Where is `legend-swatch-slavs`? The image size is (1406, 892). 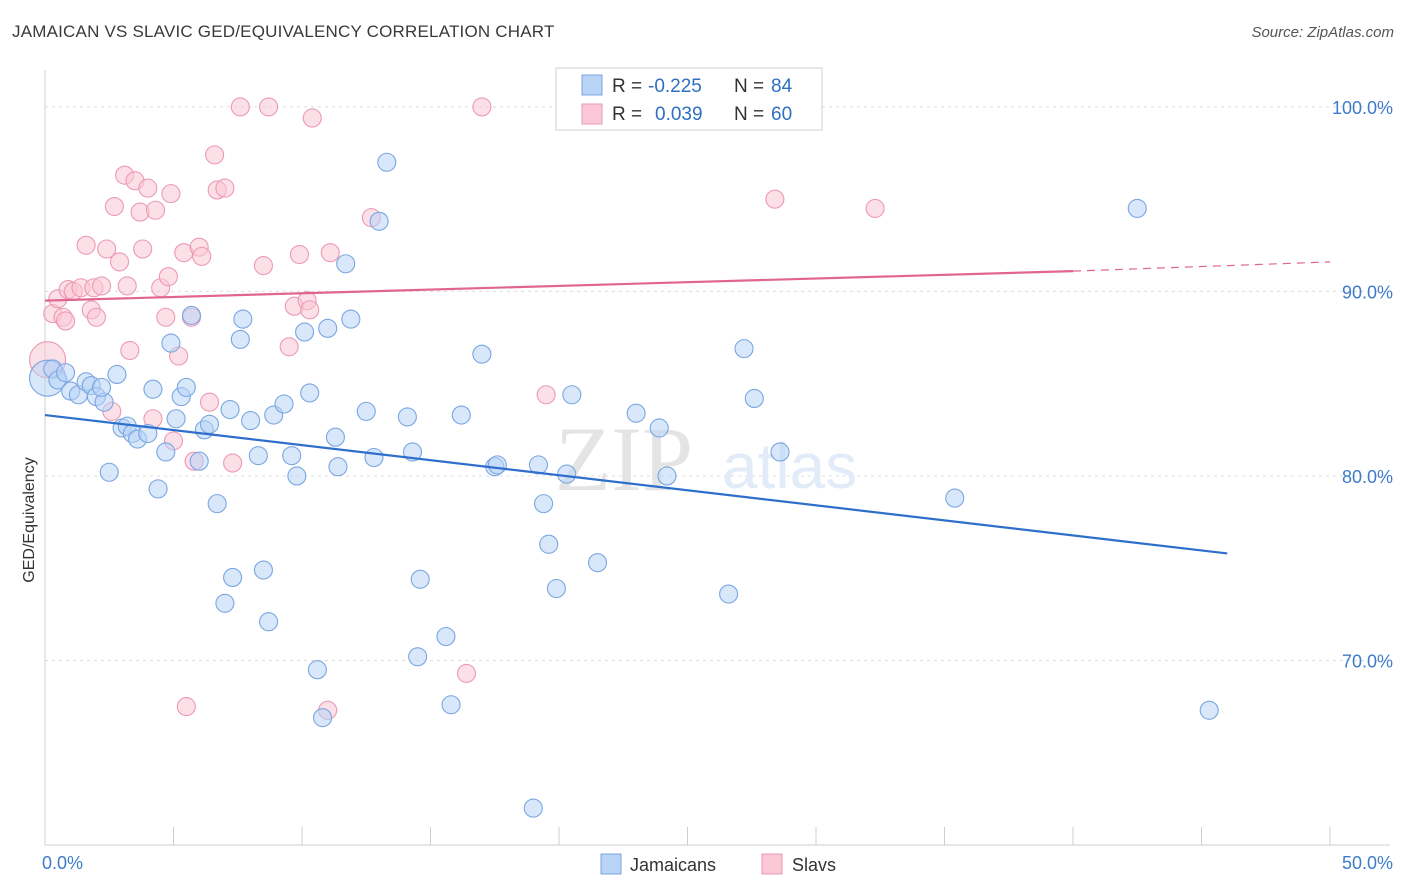
legend-swatch-slavs is located at coordinates (592, 114).